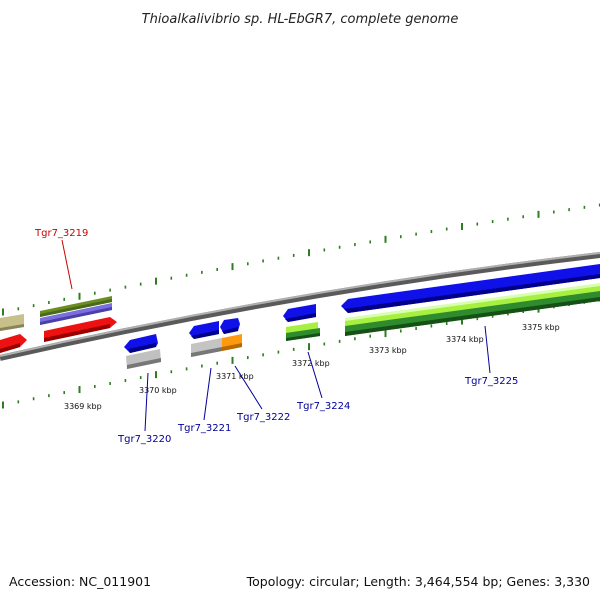 The height and width of the screenshot is (600, 600). Describe the element at coordinates (80, 581) in the screenshot. I see `accession-text: Accession: NC_011901` at that location.